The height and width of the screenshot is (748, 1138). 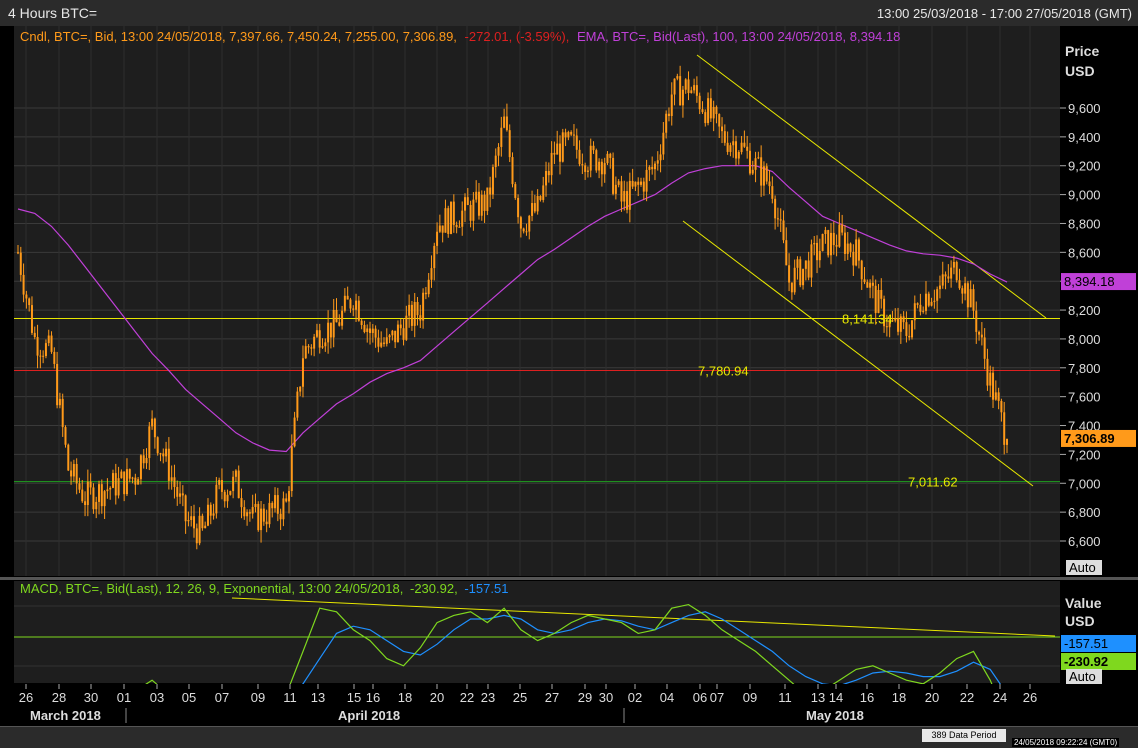 What do you see at coordinates (486, 588) in the screenshot?
I see `signal-legend-value: -157.51` at bounding box center [486, 588].